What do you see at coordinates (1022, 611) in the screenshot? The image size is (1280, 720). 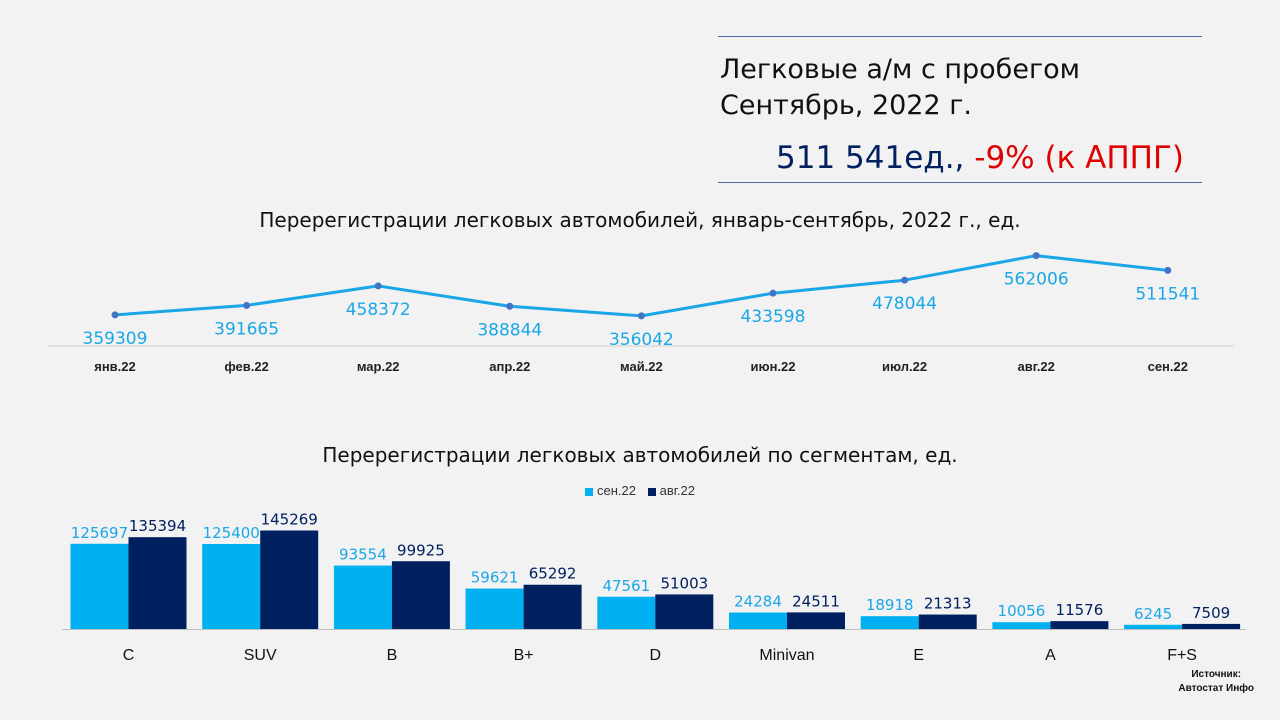 I see `bar-data-label: 10056` at bounding box center [1022, 611].